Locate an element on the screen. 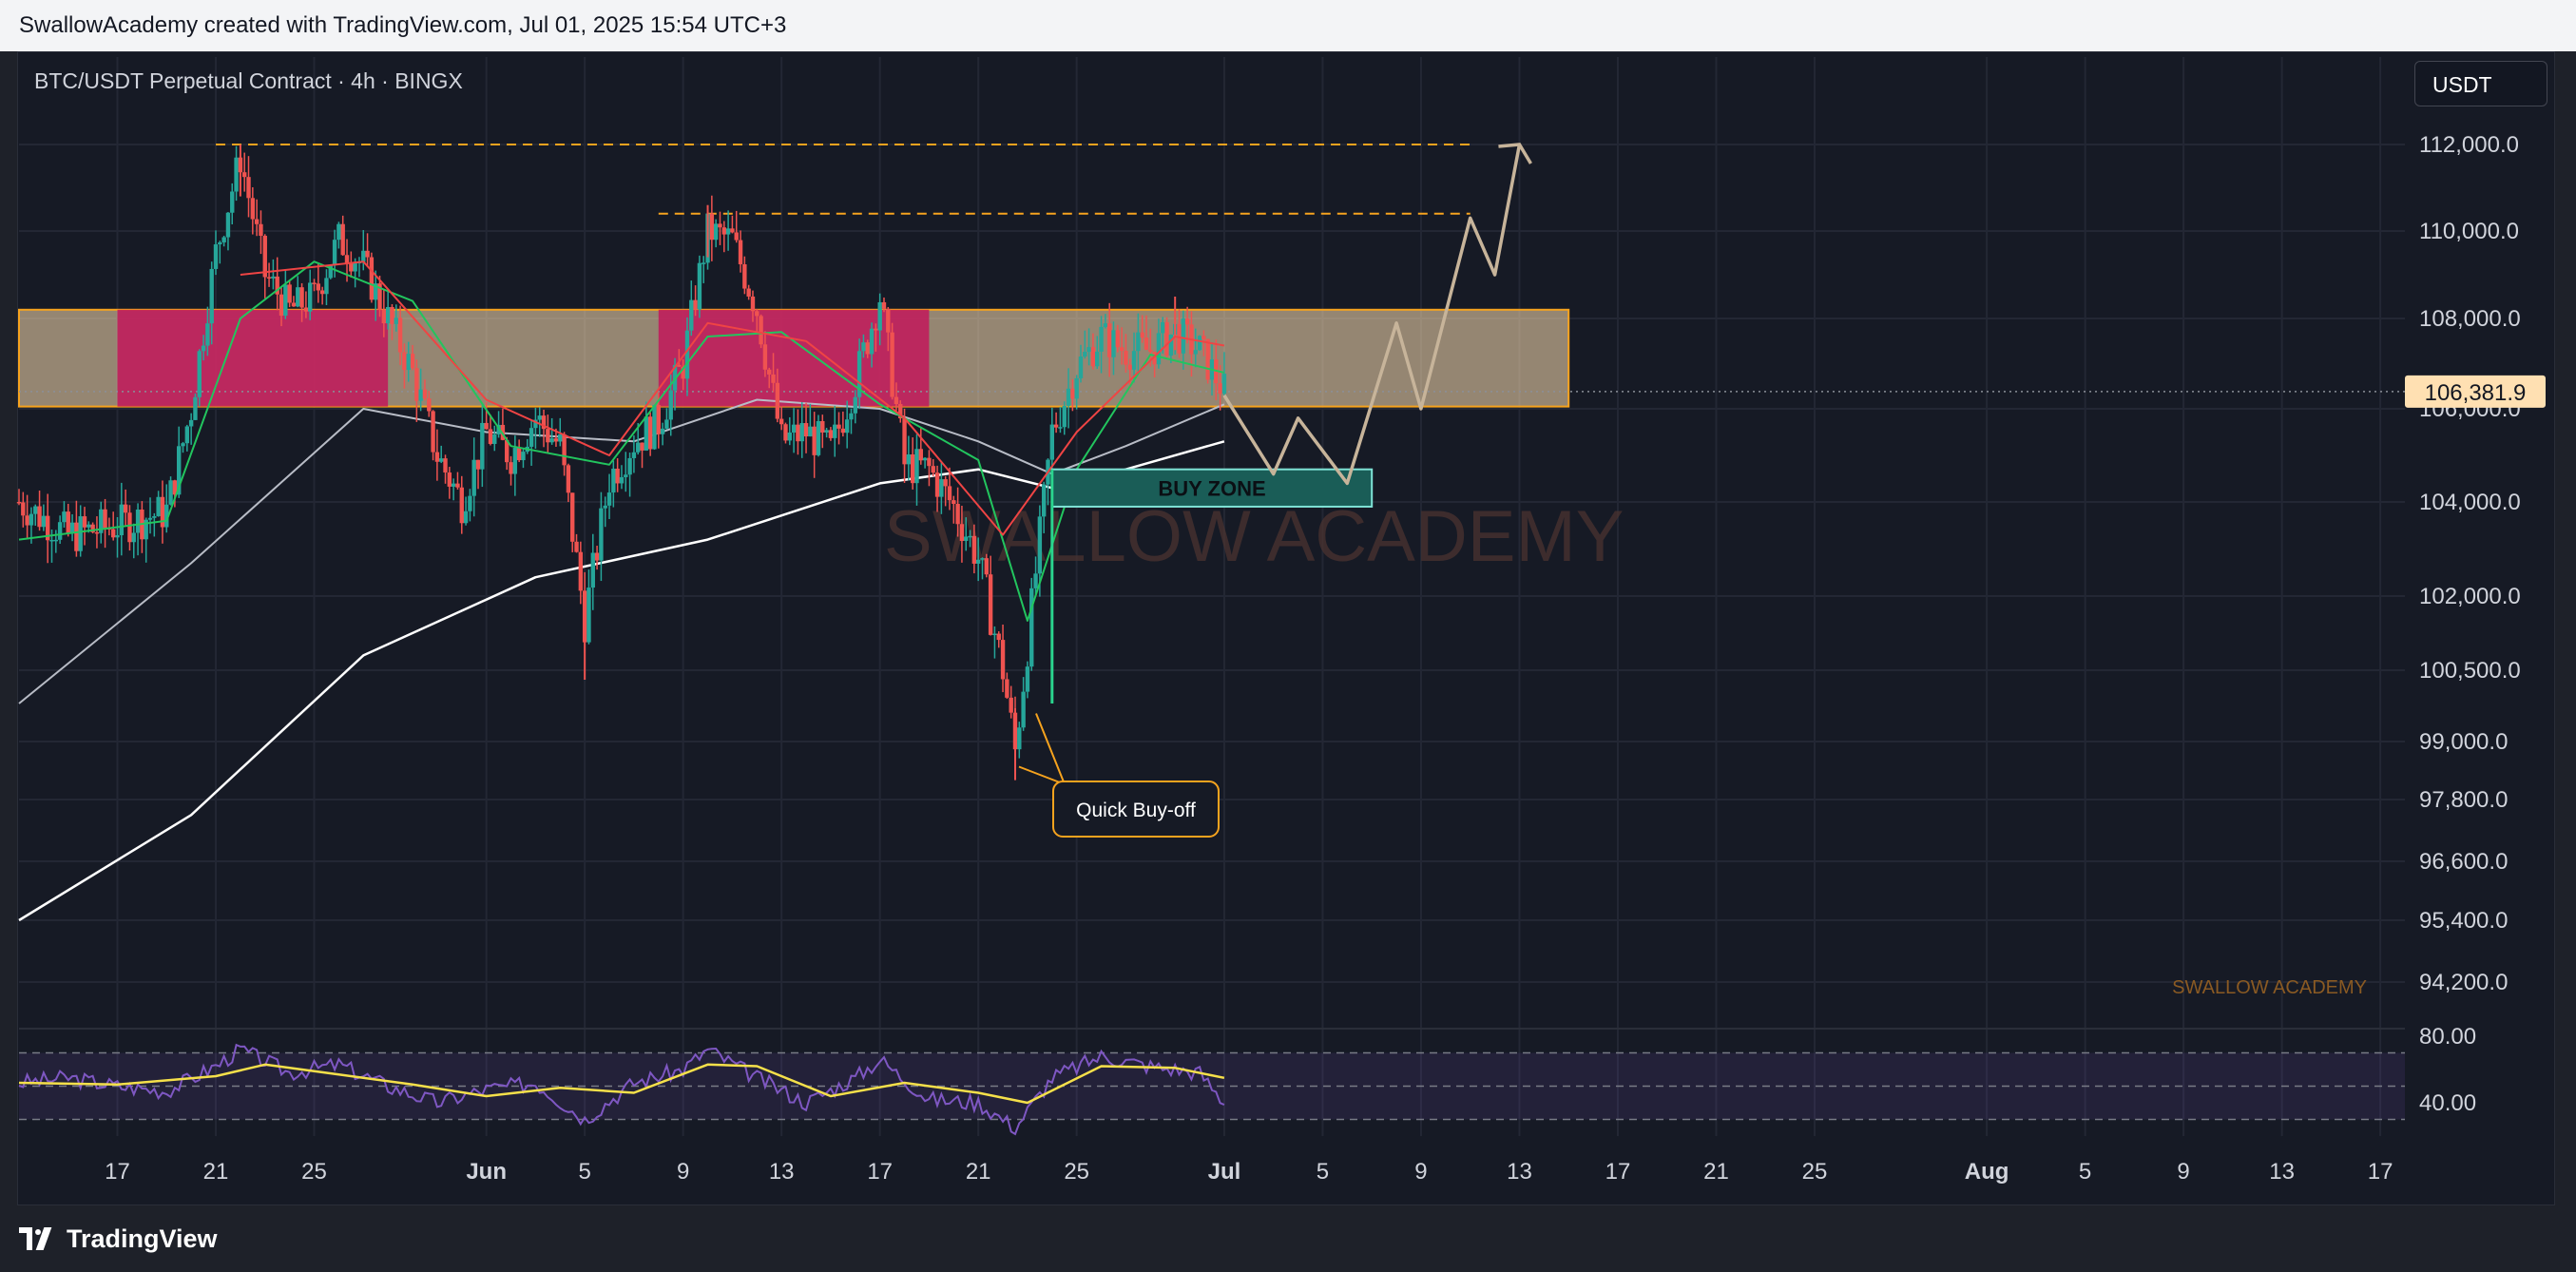 The image size is (2576, 1272). ma-100-line is located at coordinates (622, 551).